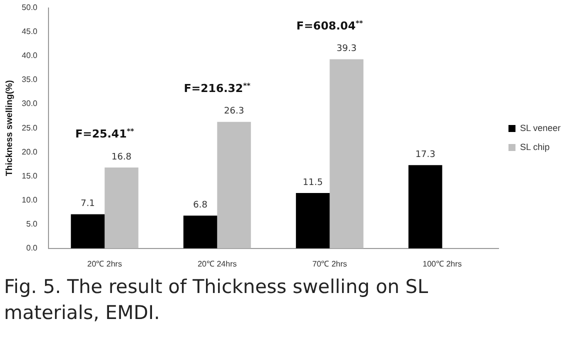  I want to click on y-tick-label: 15.0, so click(30, 175).